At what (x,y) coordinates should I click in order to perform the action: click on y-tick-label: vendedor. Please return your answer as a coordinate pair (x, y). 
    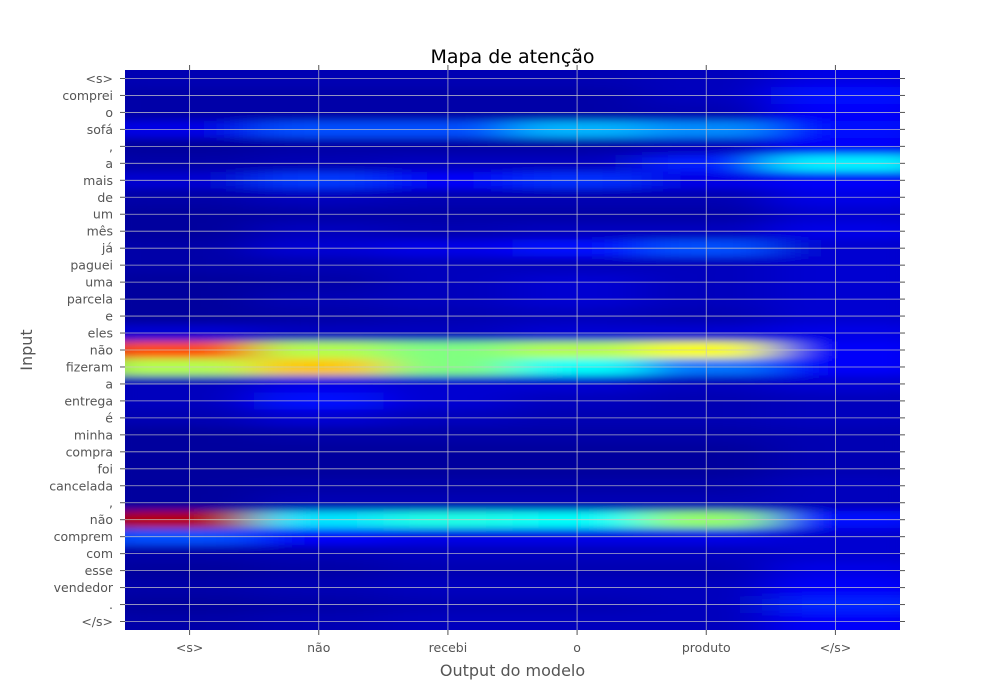
    Looking at the image, I should click on (84, 587).